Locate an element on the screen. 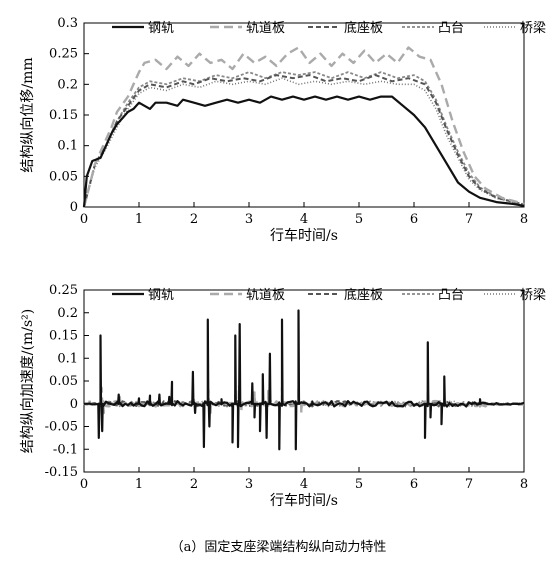  y-tick-label: -0.1 is located at coordinates (65, 449).